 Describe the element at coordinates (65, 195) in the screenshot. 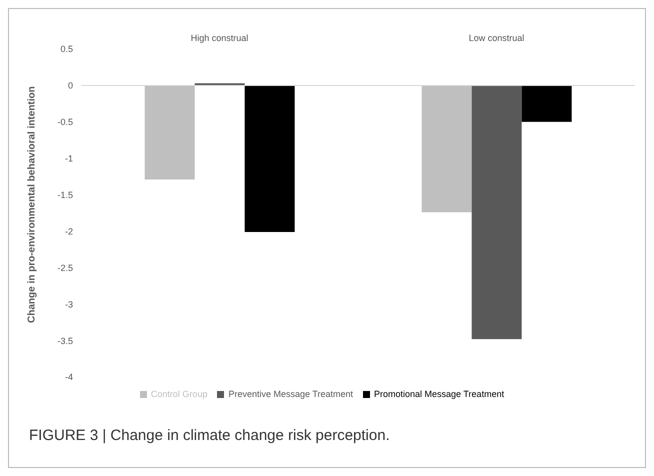

I see `y-tick-label: -1.5` at that location.